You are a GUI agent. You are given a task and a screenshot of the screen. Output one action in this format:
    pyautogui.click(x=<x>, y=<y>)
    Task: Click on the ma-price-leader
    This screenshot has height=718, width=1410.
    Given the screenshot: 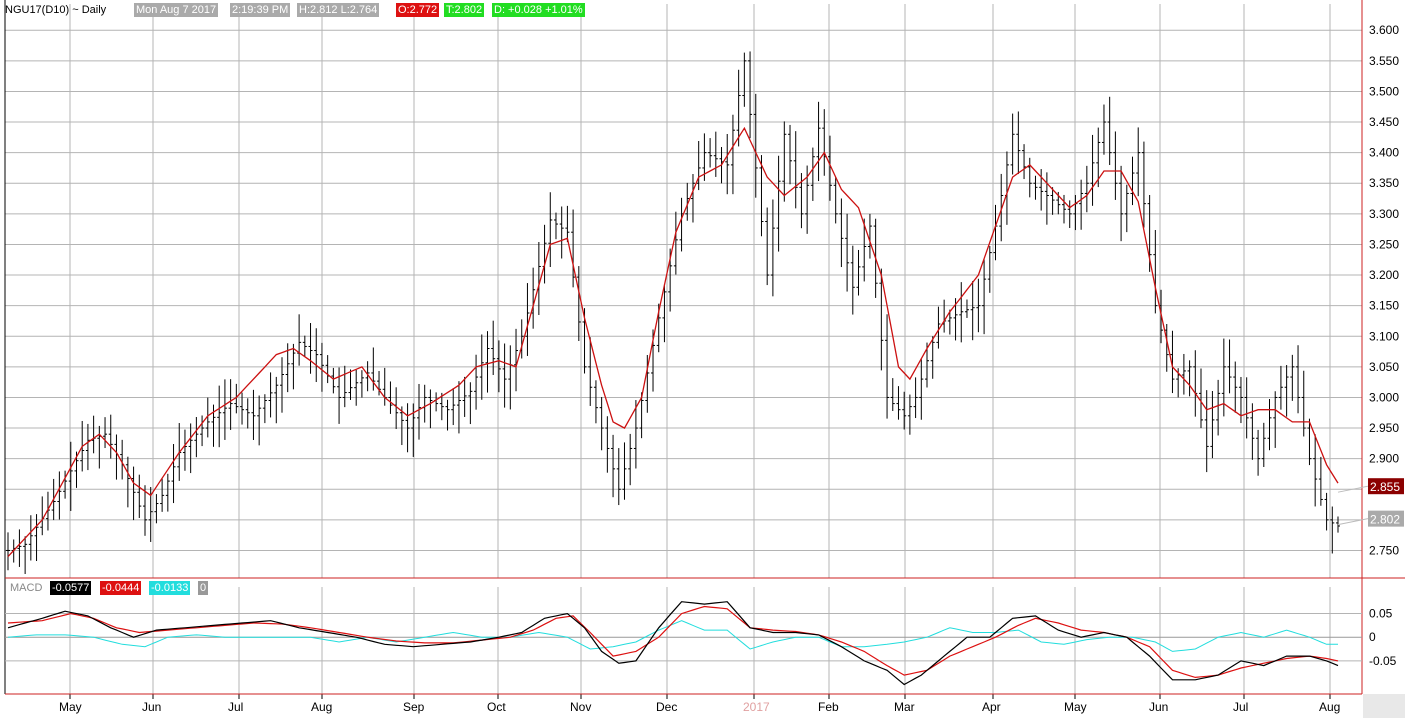 What is the action you would take?
    pyautogui.click(x=1353, y=489)
    